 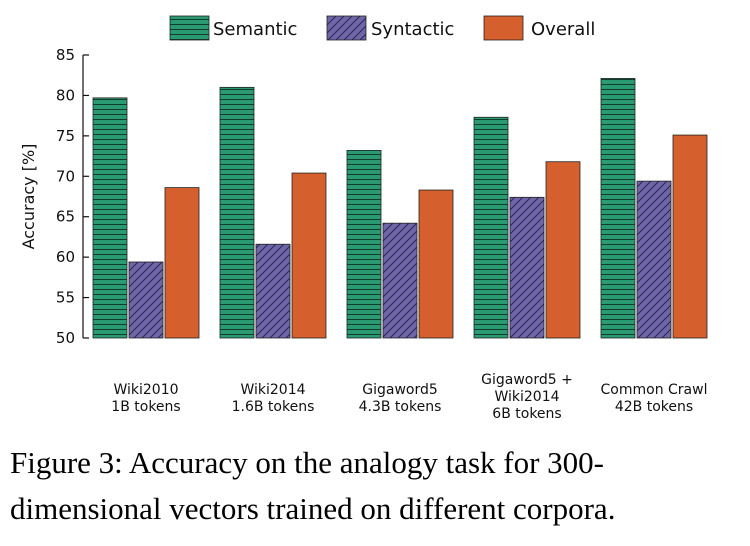 What do you see at coordinates (65, 55) in the screenshot?
I see `y-tick-label: 85` at bounding box center [65, 55].